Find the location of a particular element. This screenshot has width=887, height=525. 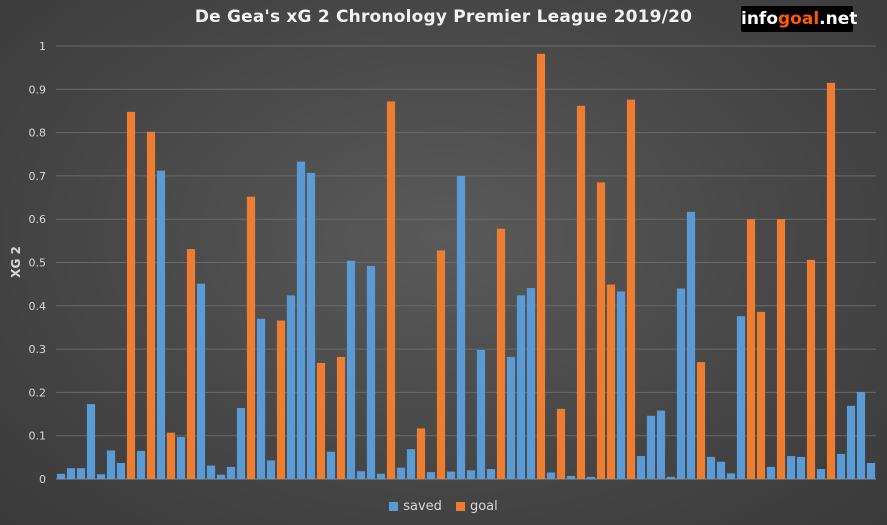

legend-label: saved is located at coordinates (422, 506).